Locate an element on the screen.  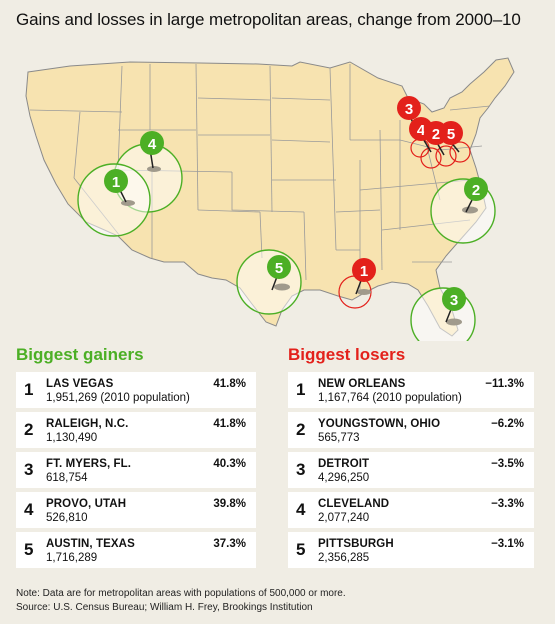
gain-pin-5: 5 is located at coordinates (279, 273).